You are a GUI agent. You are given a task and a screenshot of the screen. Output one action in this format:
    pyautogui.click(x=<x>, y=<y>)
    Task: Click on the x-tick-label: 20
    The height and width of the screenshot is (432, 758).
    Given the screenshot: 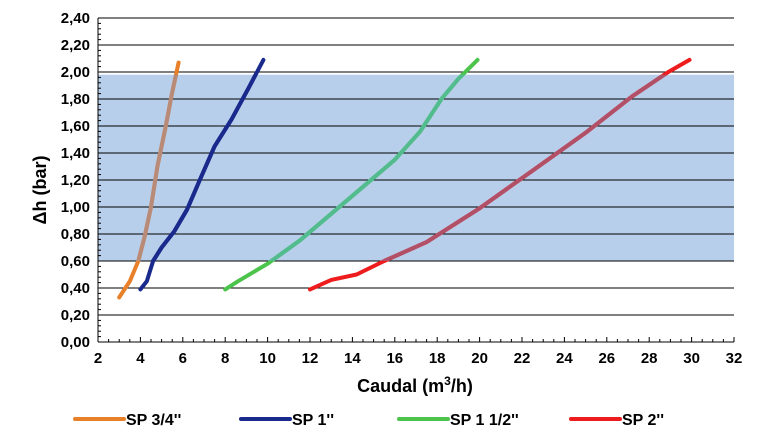 What is the action you would take?
    pyautogui.click(x=479, y=358)
    